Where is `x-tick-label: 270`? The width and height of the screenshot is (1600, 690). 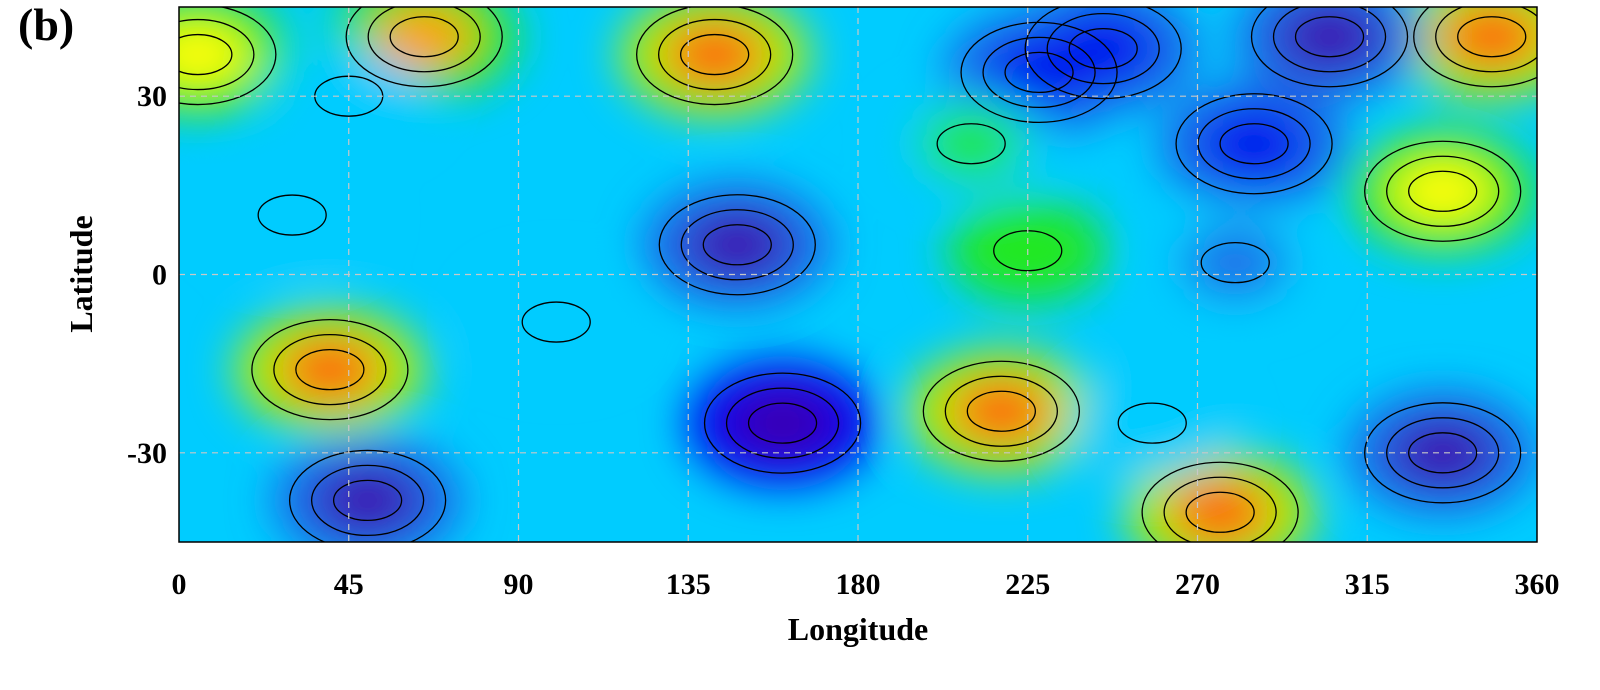
x-tick-label: 270 is located at coordinates (1197, 584).